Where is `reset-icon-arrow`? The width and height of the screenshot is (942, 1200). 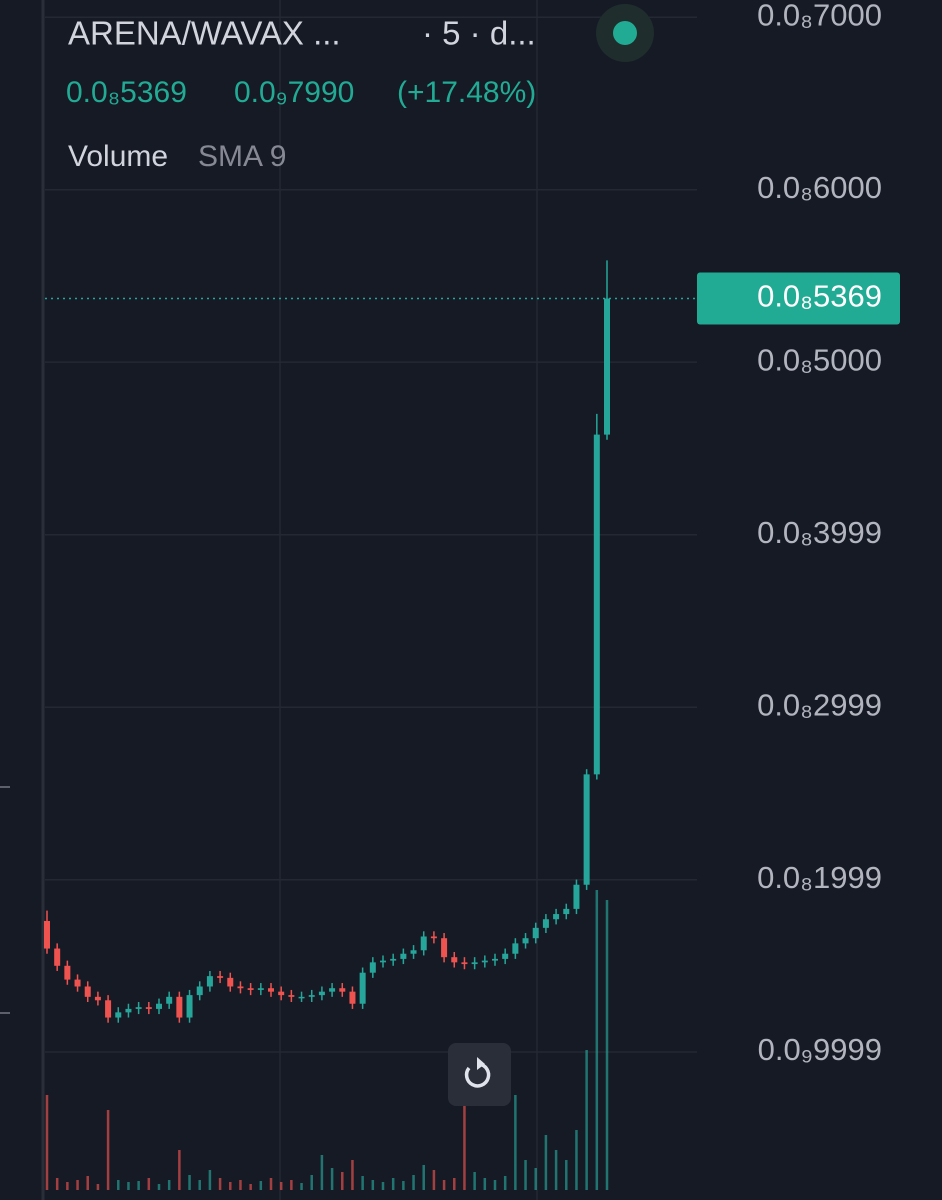 reset-icon-arrow is located at coordinates (481, 1063).